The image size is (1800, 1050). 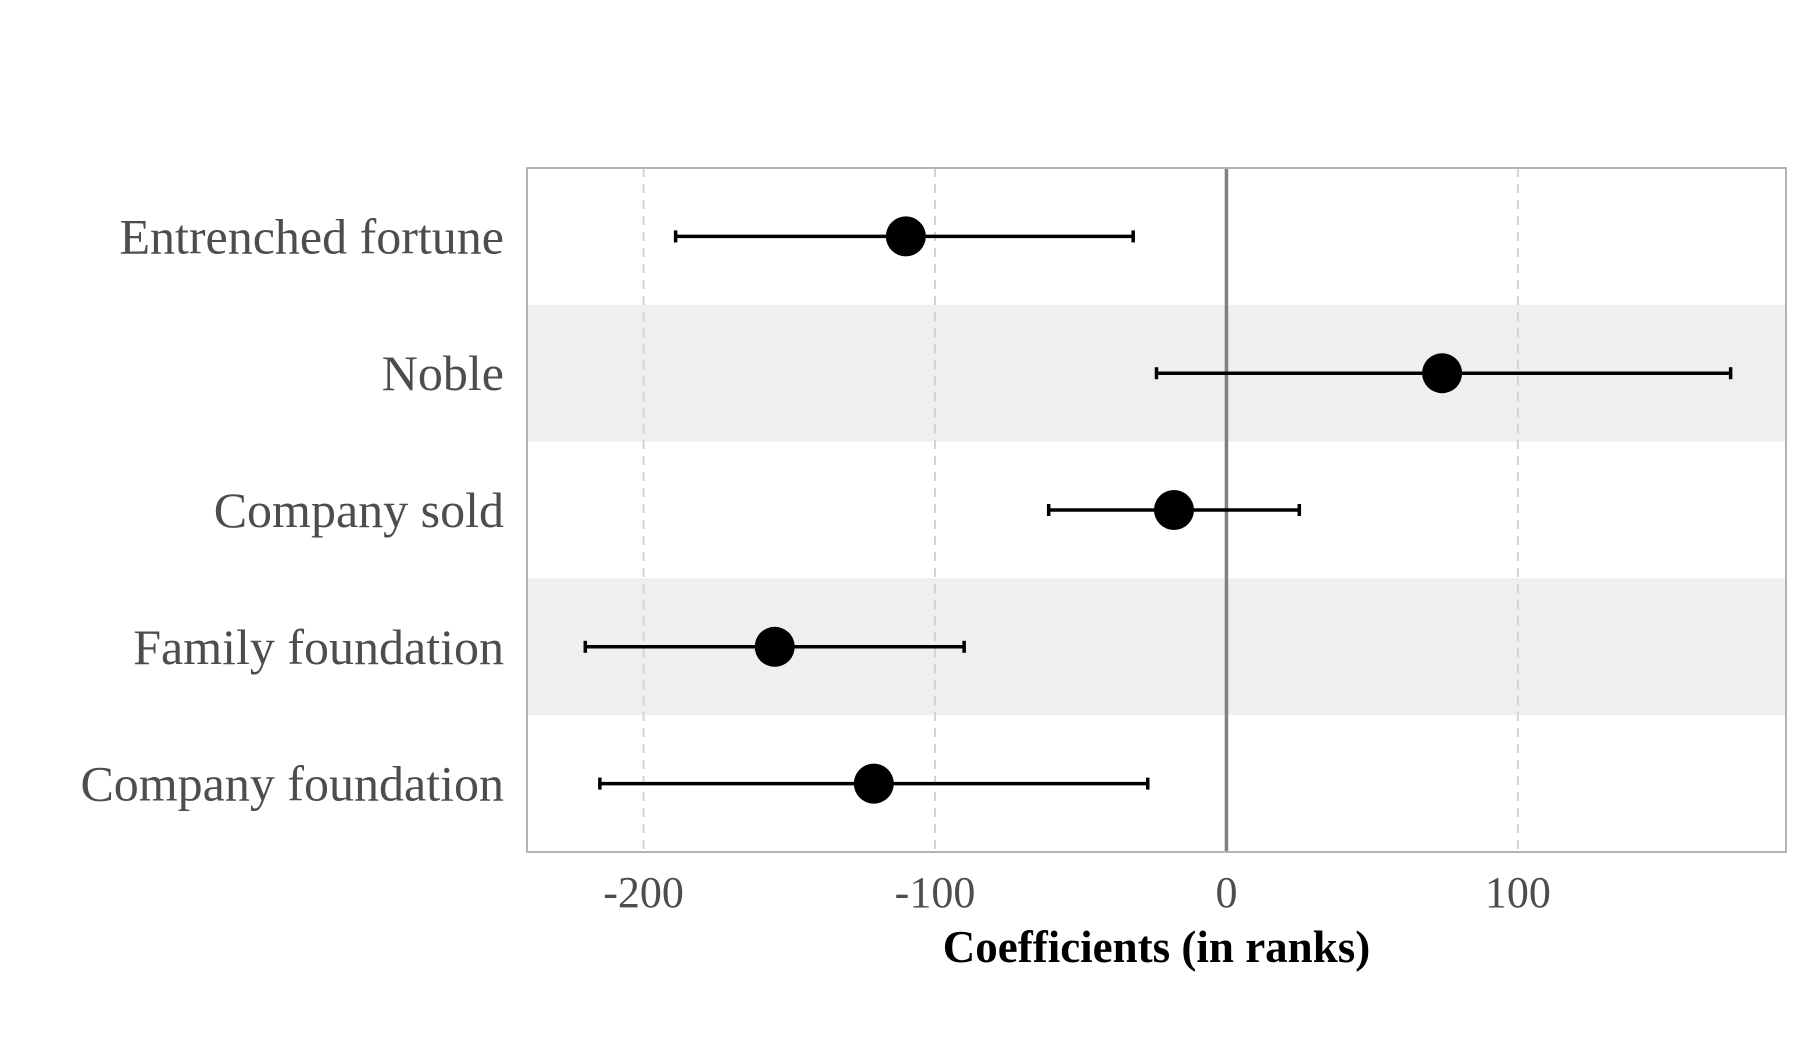 What do you see at coordinates (1077, 892) in the screenshot?
I see `x-axis-tick-labels: -200 -100 0 100` at bounding box center [1077, 892].